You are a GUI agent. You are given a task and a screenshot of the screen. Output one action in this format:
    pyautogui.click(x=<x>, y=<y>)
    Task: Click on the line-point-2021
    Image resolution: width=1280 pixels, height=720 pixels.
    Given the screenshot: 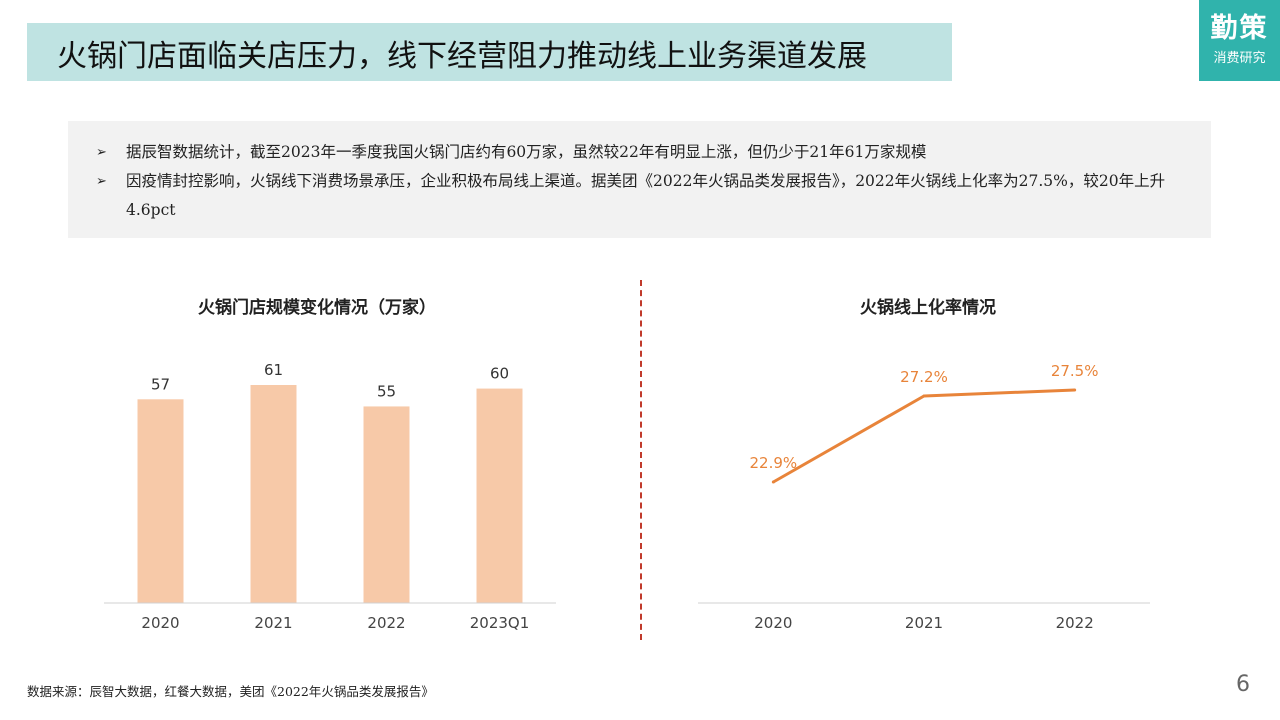 What is the action you would take?
    pyautogui.click(x=924, y=396)
    